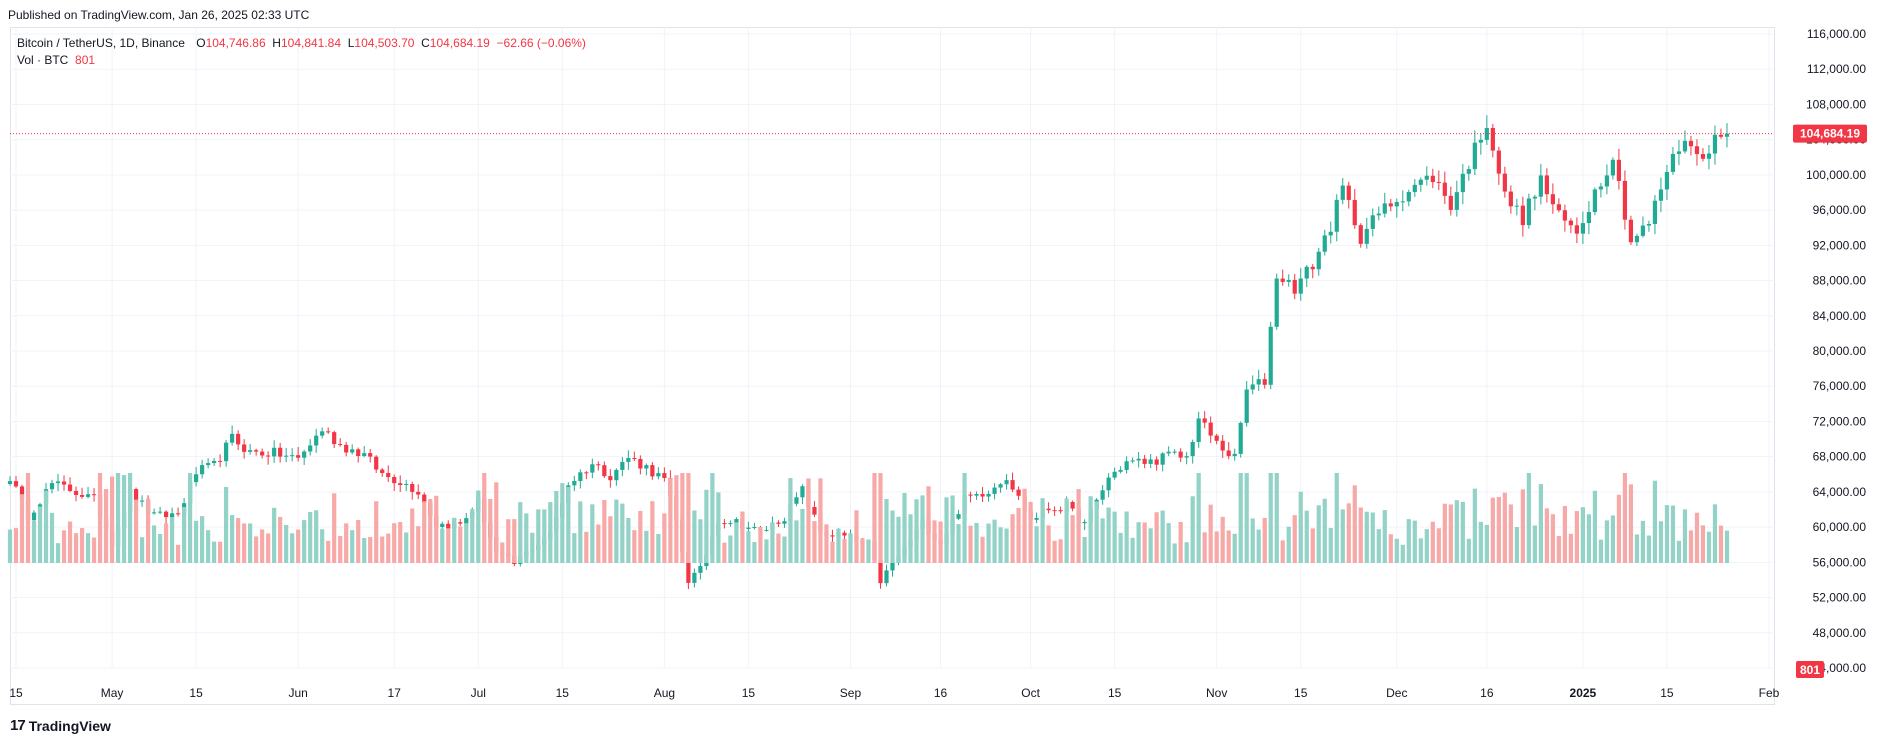  I want to click on time-tick-label: Jul, so click(478, 693).